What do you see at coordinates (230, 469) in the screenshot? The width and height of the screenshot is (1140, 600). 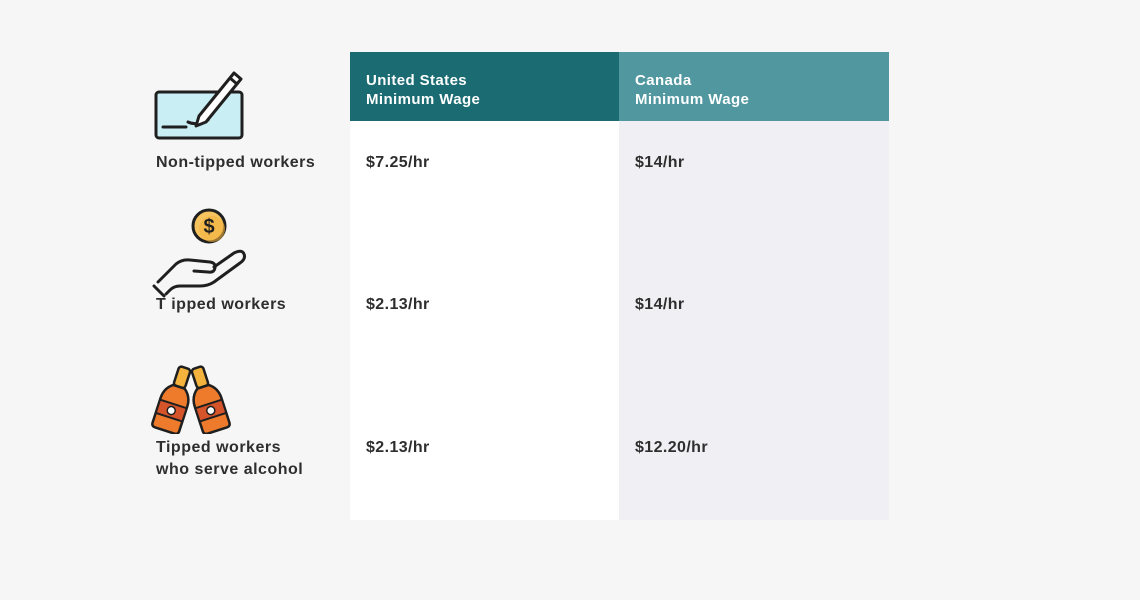 I see `row-label-line: who serve alcohol` at bounding box center [230, 469].